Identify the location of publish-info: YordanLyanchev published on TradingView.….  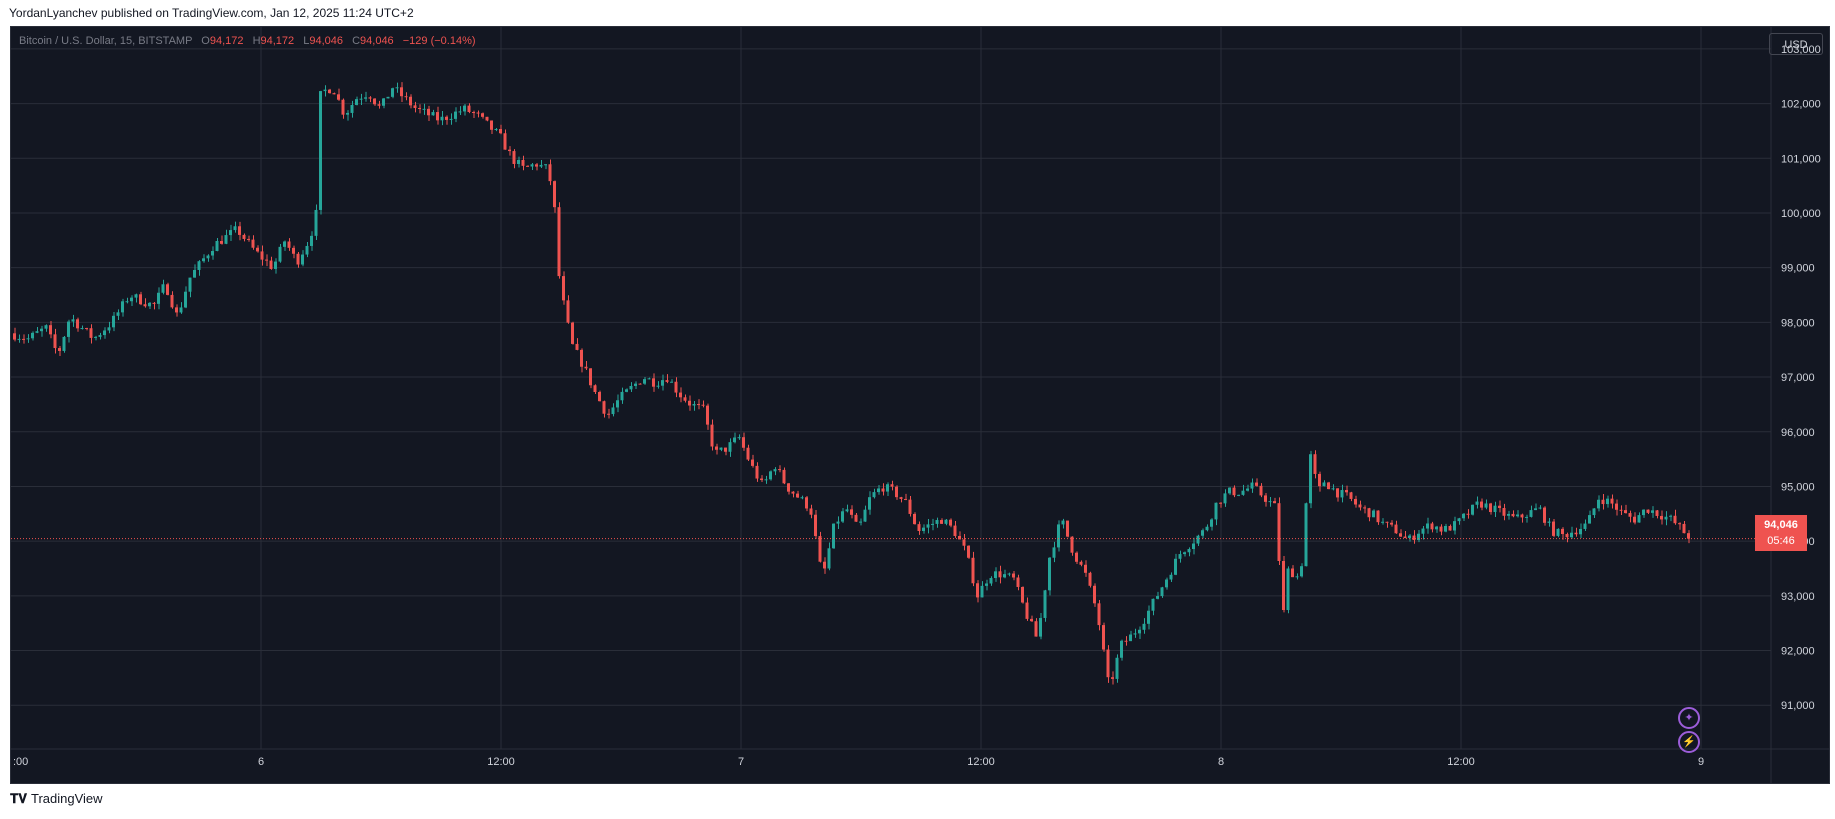
(211, 13).